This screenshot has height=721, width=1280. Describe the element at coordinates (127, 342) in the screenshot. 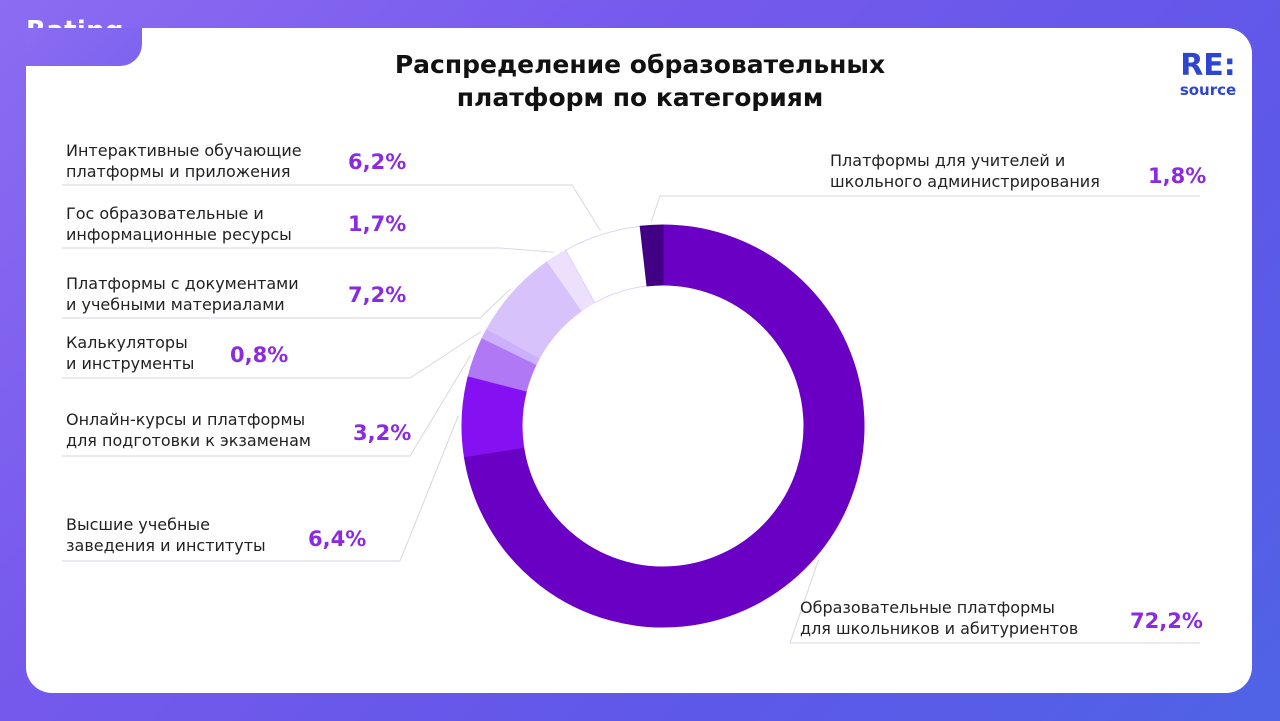

I see `legend-label-line: Калькуляторы` at that location.